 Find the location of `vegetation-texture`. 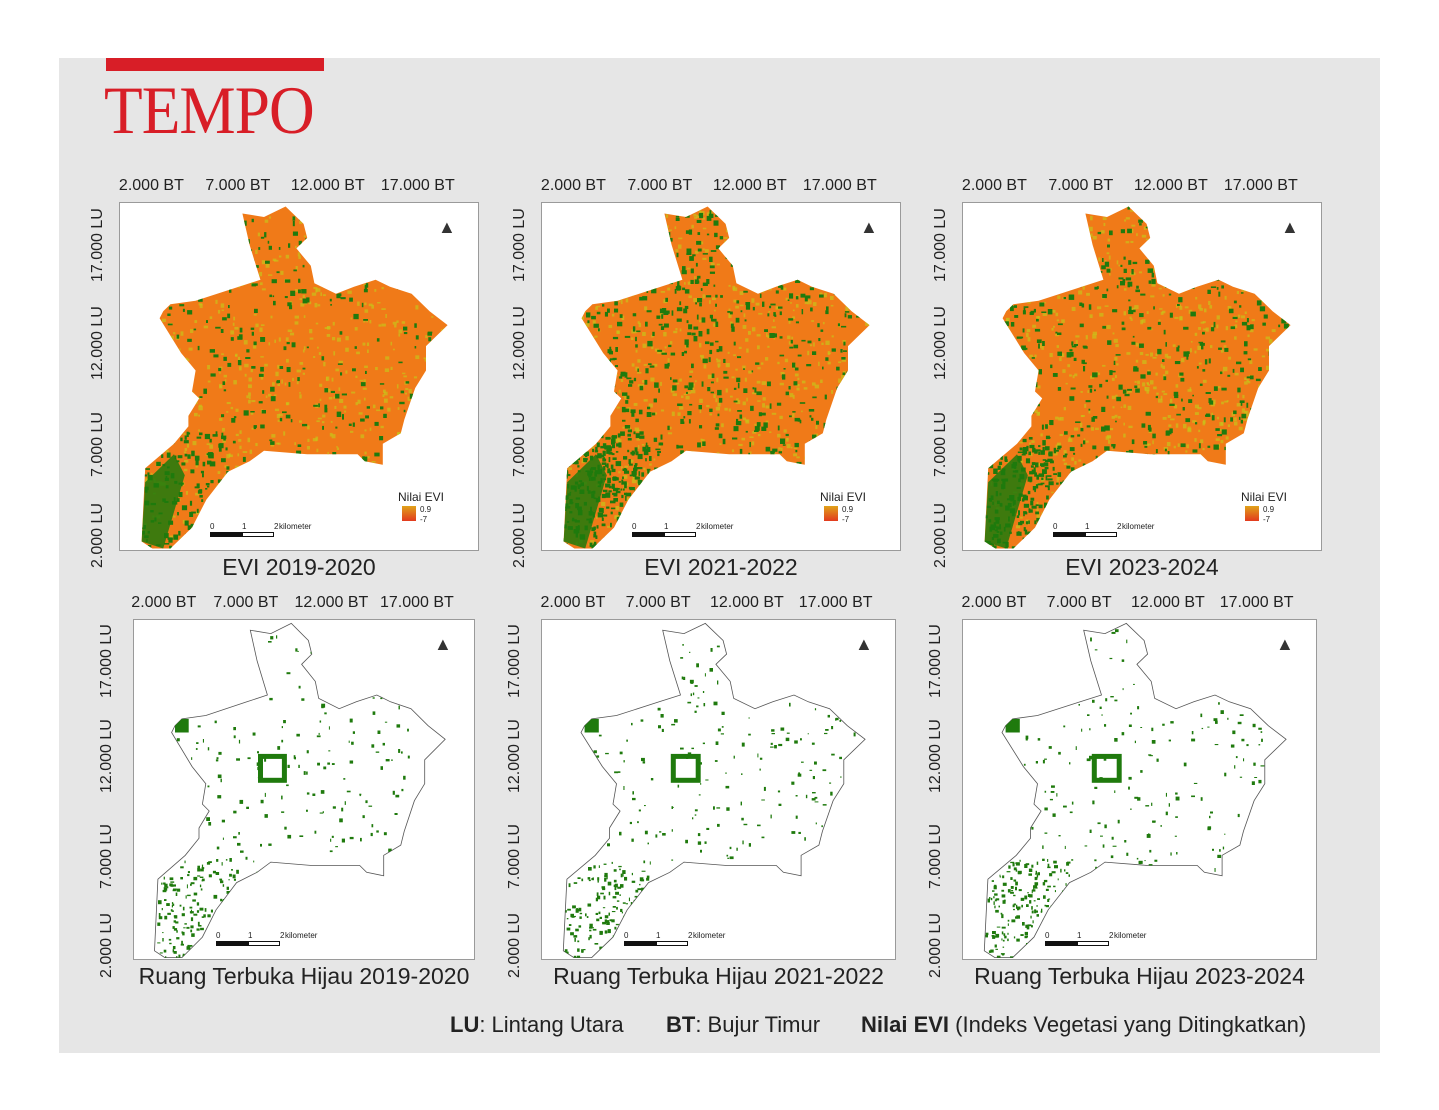

vegetation-texture is located at coordinates (283, 796).